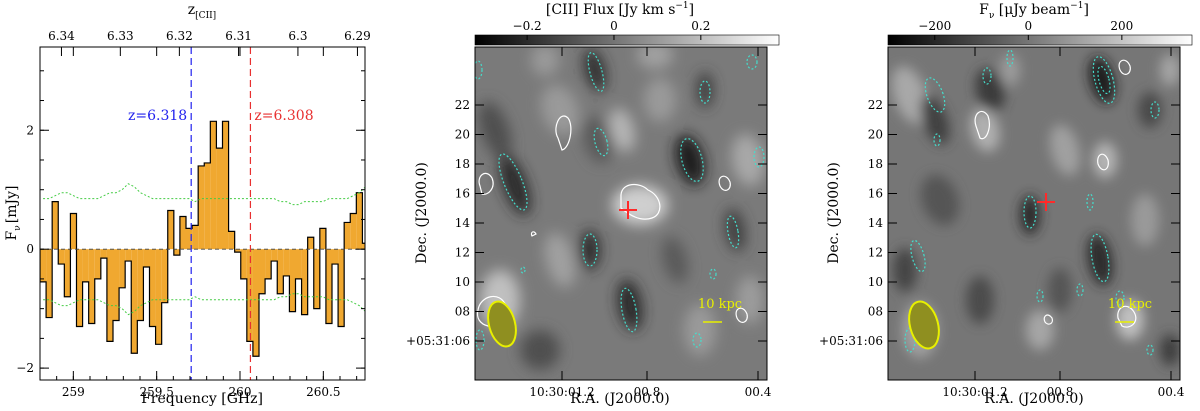 The width and height of the screenshot is (1200, 411). Describe the element at coordinates (221, 213) in the screenshot. I see `redshift-markers: z=6.318 z=6.308` at that location.